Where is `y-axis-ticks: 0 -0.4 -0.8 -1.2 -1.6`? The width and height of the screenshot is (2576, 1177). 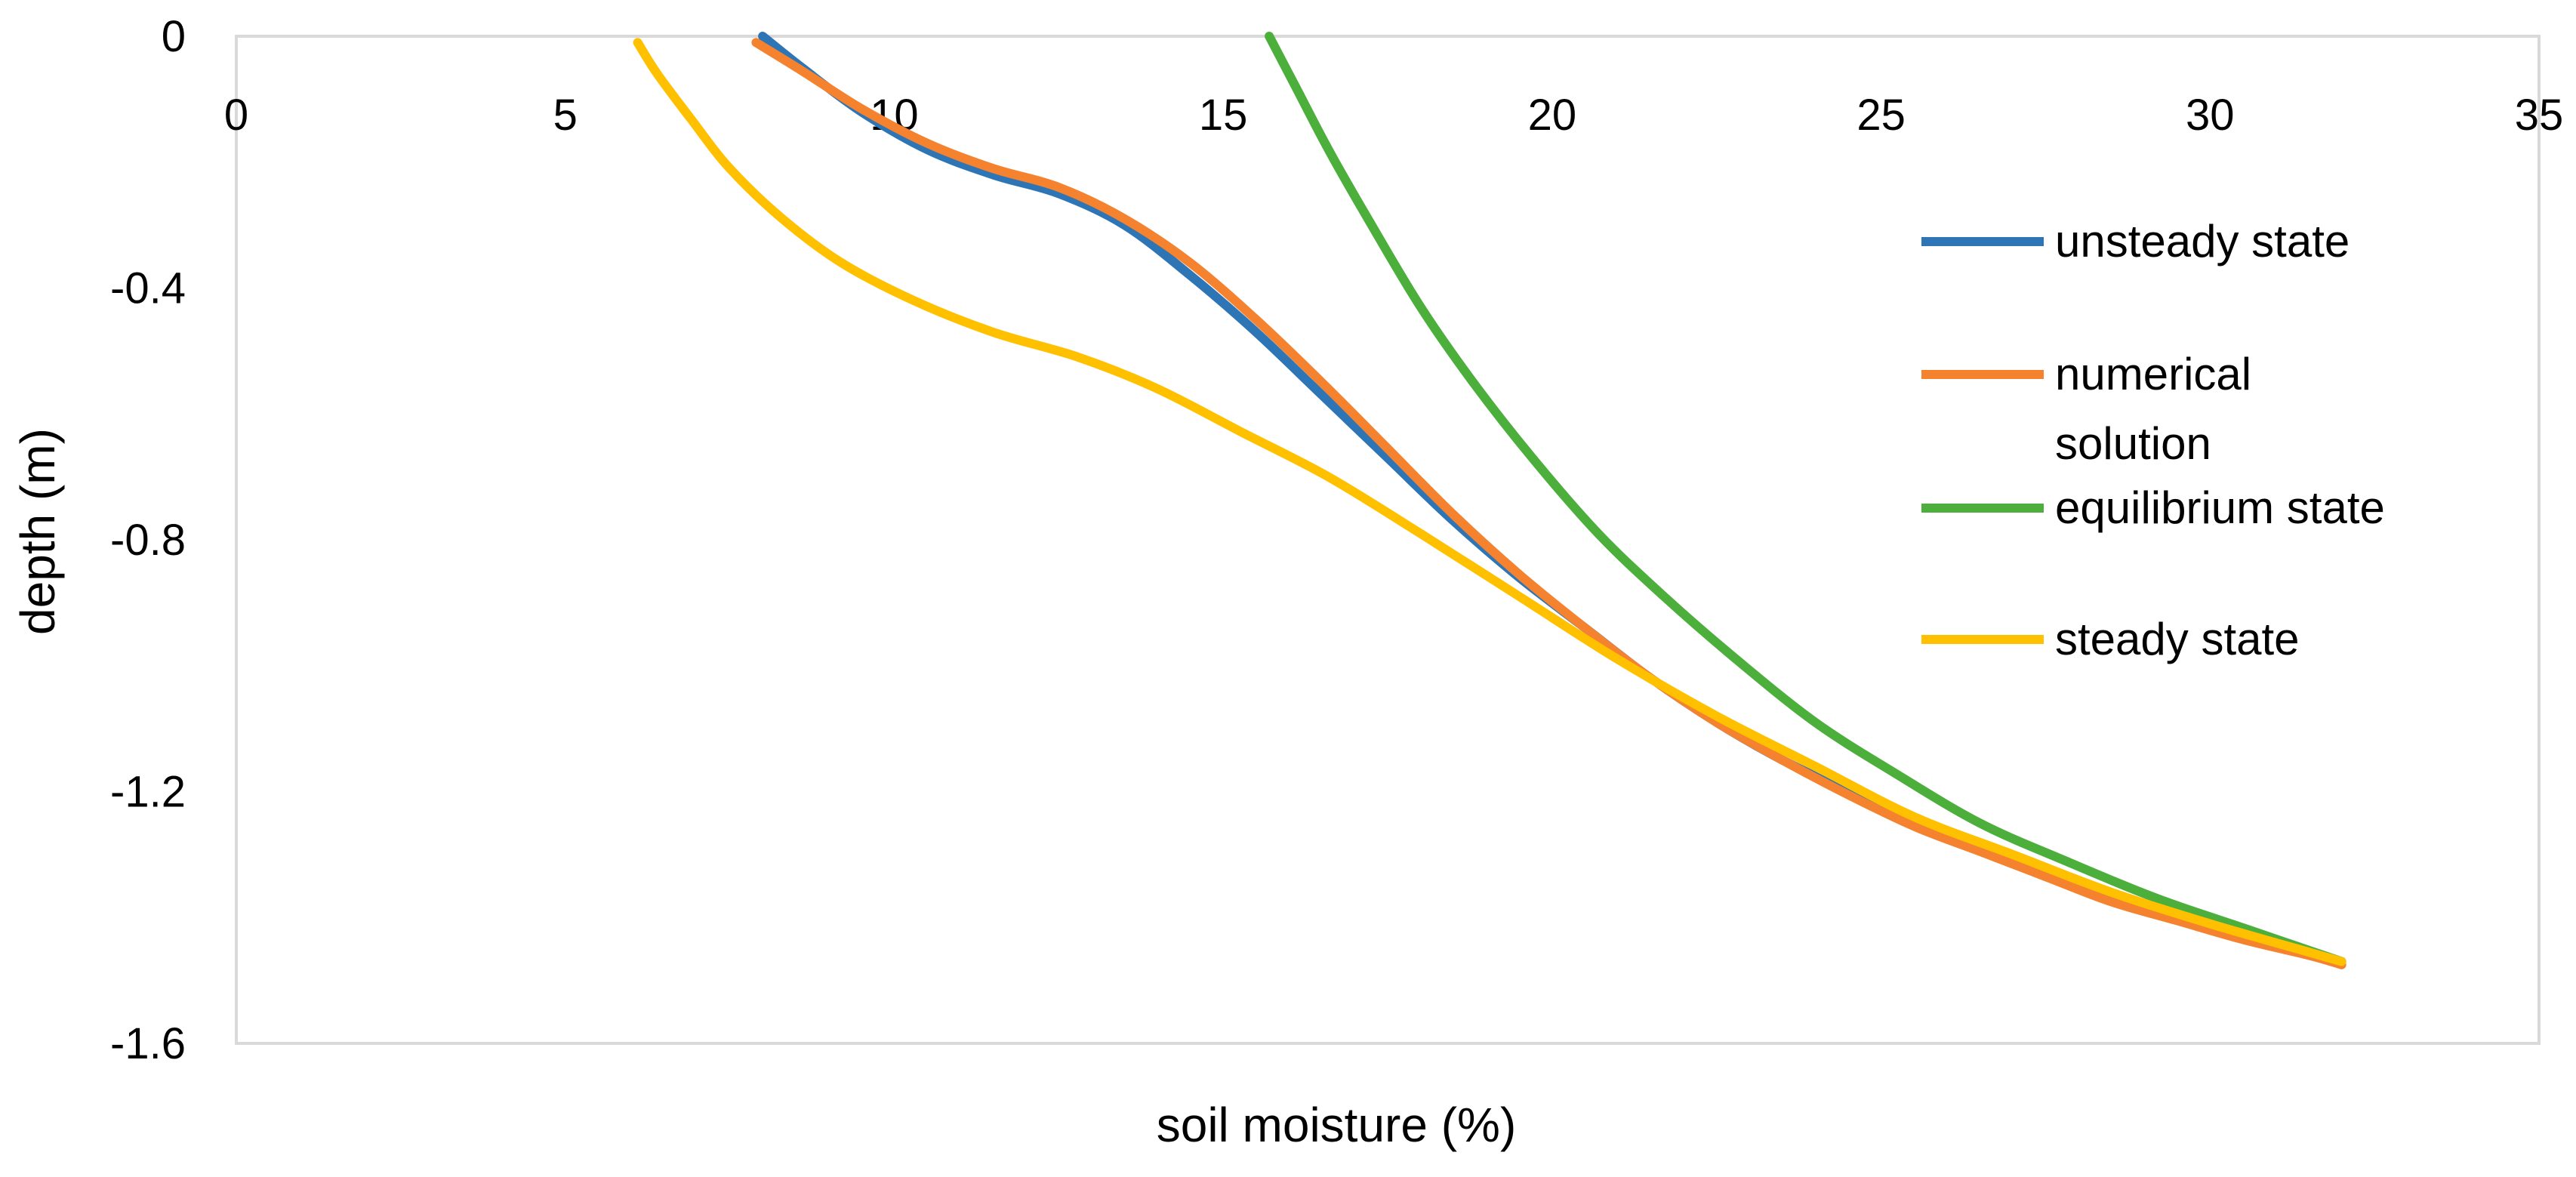 y-axis-ticks: 0 -0.4 -0.8 -1.2 -1.6 is located at coordinates (148, 540).